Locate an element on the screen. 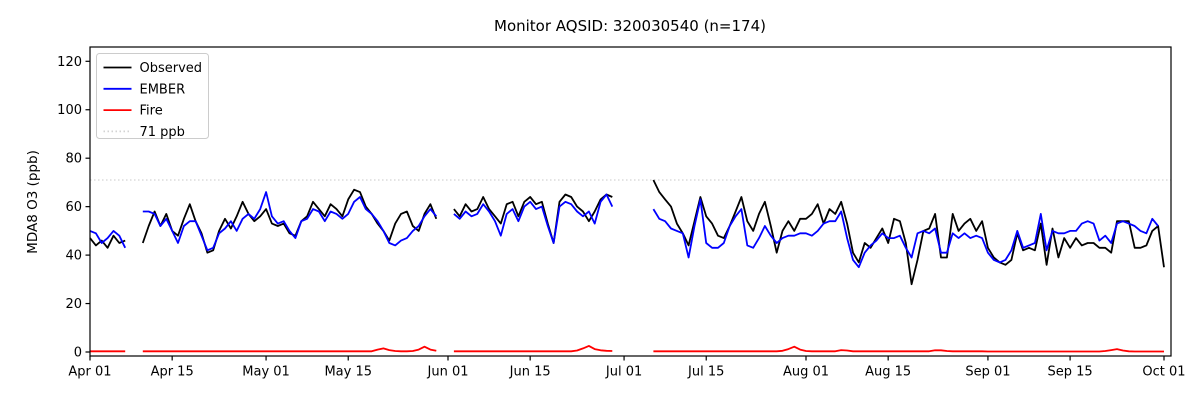 The width and height of the screenshot is (1200, 400). x-tick-label: Jul 15 is located at coordinates (705, 372).